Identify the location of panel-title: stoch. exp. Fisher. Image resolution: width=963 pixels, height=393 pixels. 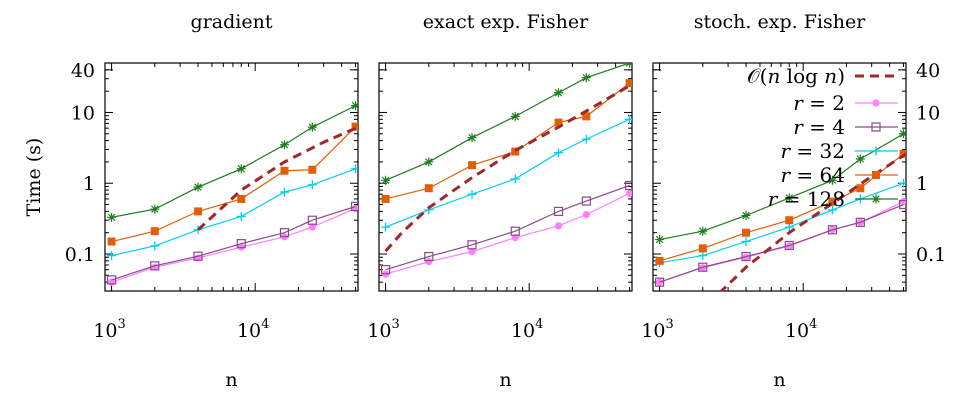
(780, 22).